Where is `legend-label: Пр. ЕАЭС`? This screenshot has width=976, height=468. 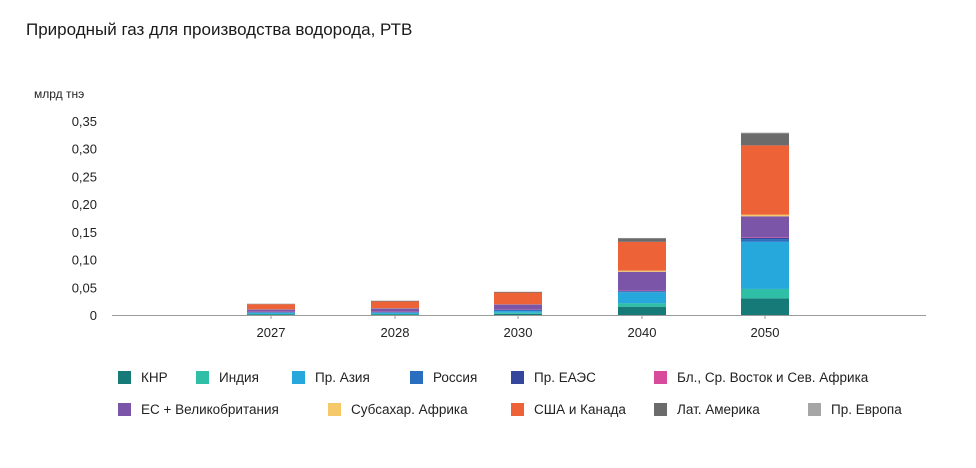 legend-label: Пр. ЕАЭС is located at coordinates (565, 377).